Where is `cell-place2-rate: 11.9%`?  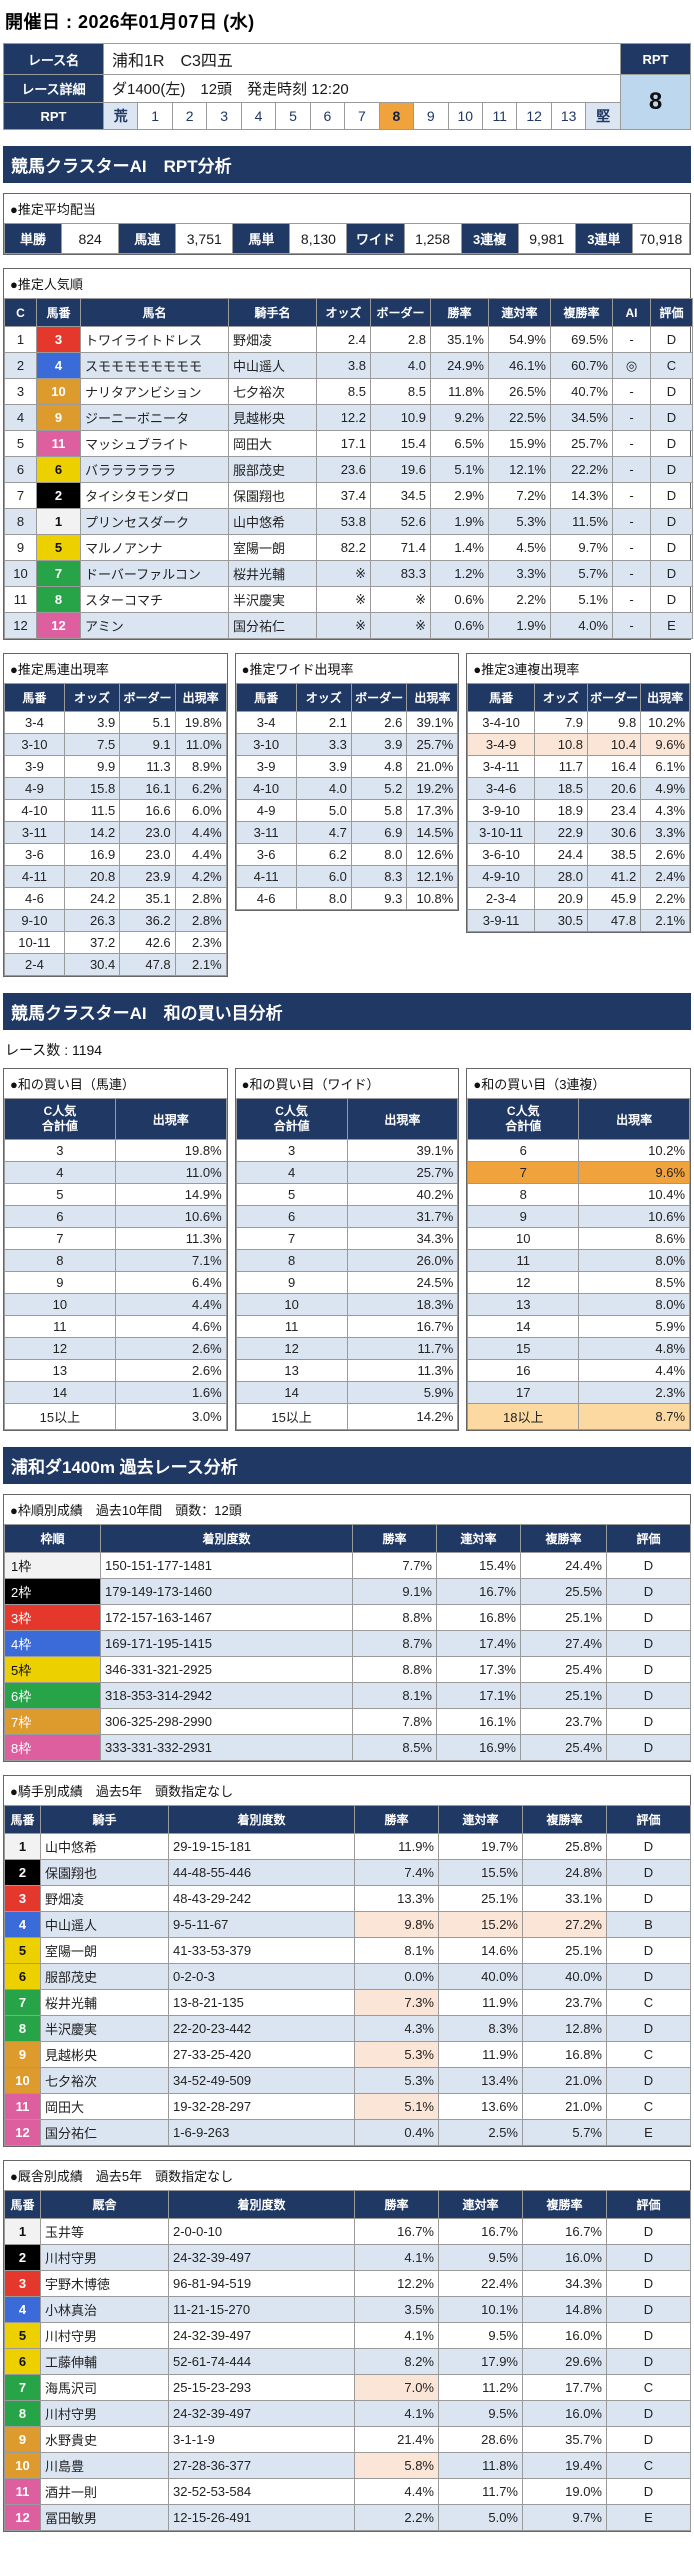 cell-place2-rate: 11.9% is located at coordinates (480, 2054).